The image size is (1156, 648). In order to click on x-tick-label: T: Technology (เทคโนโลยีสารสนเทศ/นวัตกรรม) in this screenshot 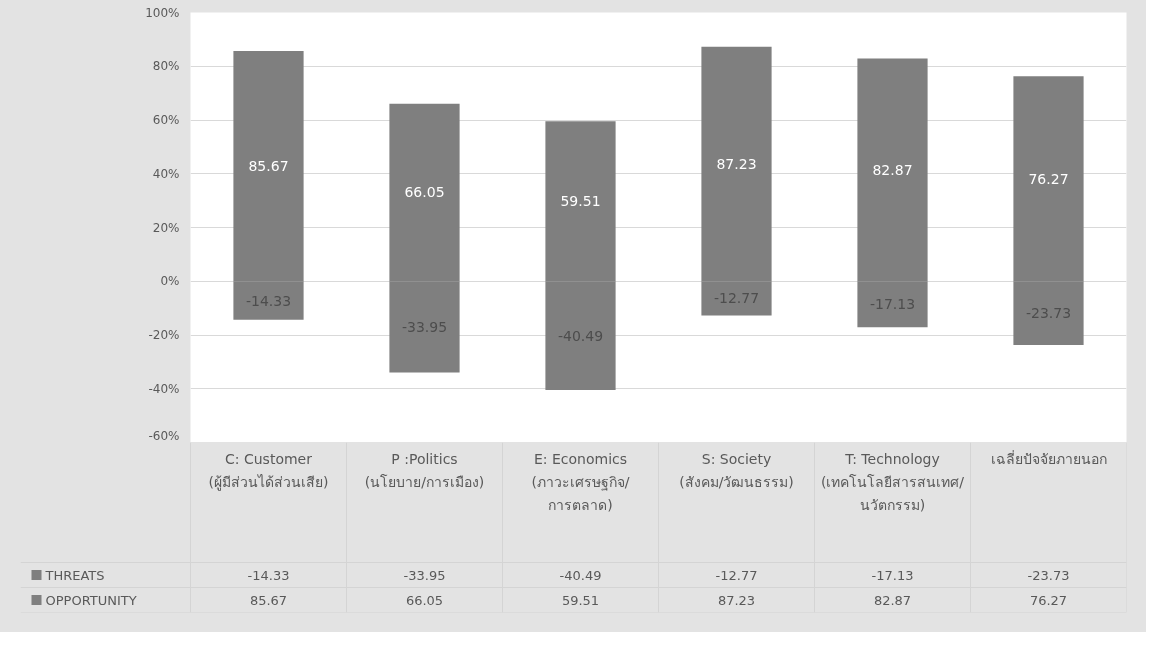, I will do `click(892, 481)`.